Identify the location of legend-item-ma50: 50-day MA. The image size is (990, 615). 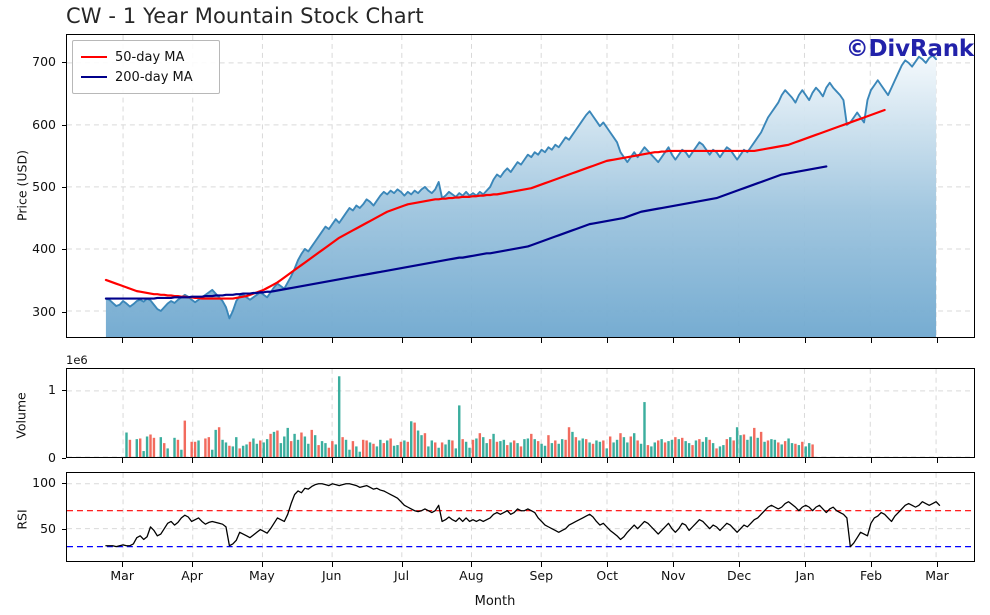
(146, 57).